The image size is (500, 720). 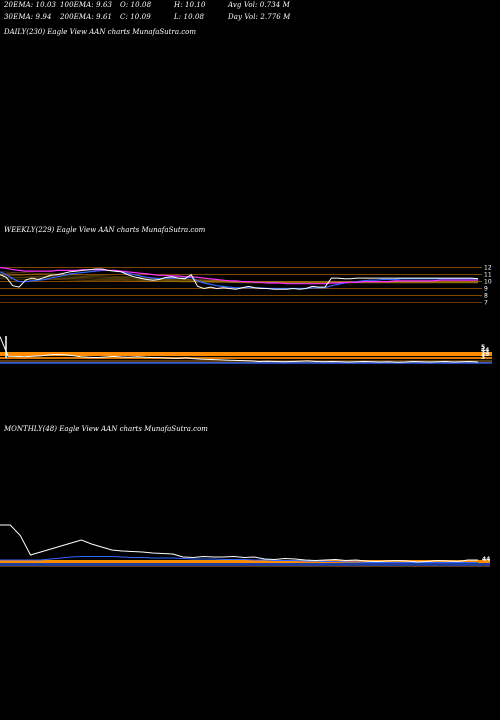 What do you see at coordinates (486, 289) in the screenshot?
I see `weekly-y-tick-label: 9` at bounding box center [486, 289].